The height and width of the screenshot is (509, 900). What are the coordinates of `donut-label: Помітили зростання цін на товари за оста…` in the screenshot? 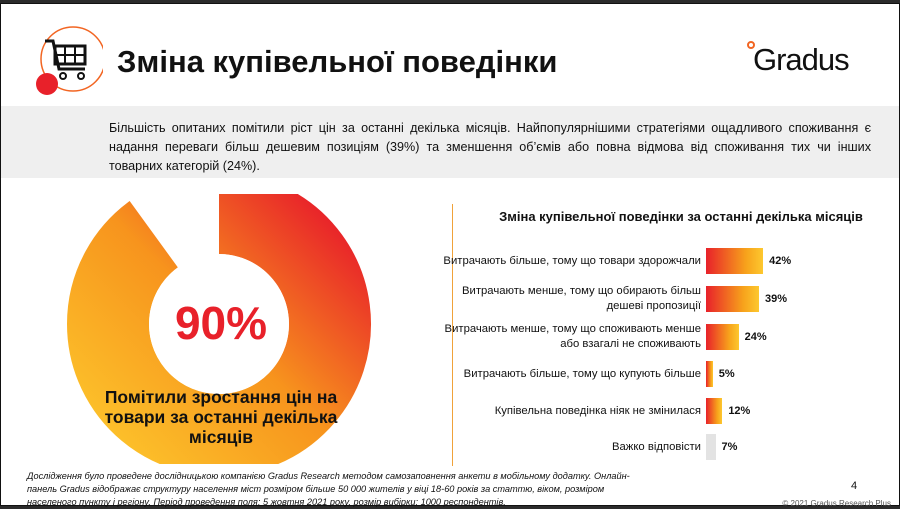 It's located at (221, 417).